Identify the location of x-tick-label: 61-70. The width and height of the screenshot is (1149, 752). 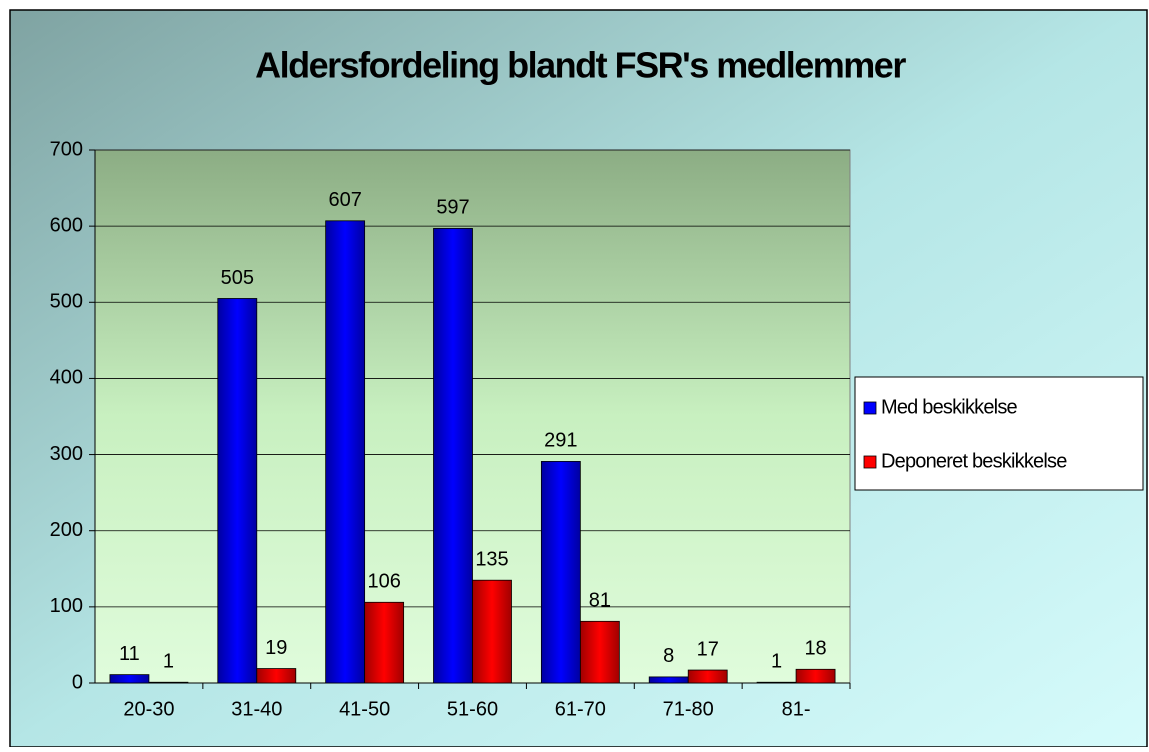
(580, 709).